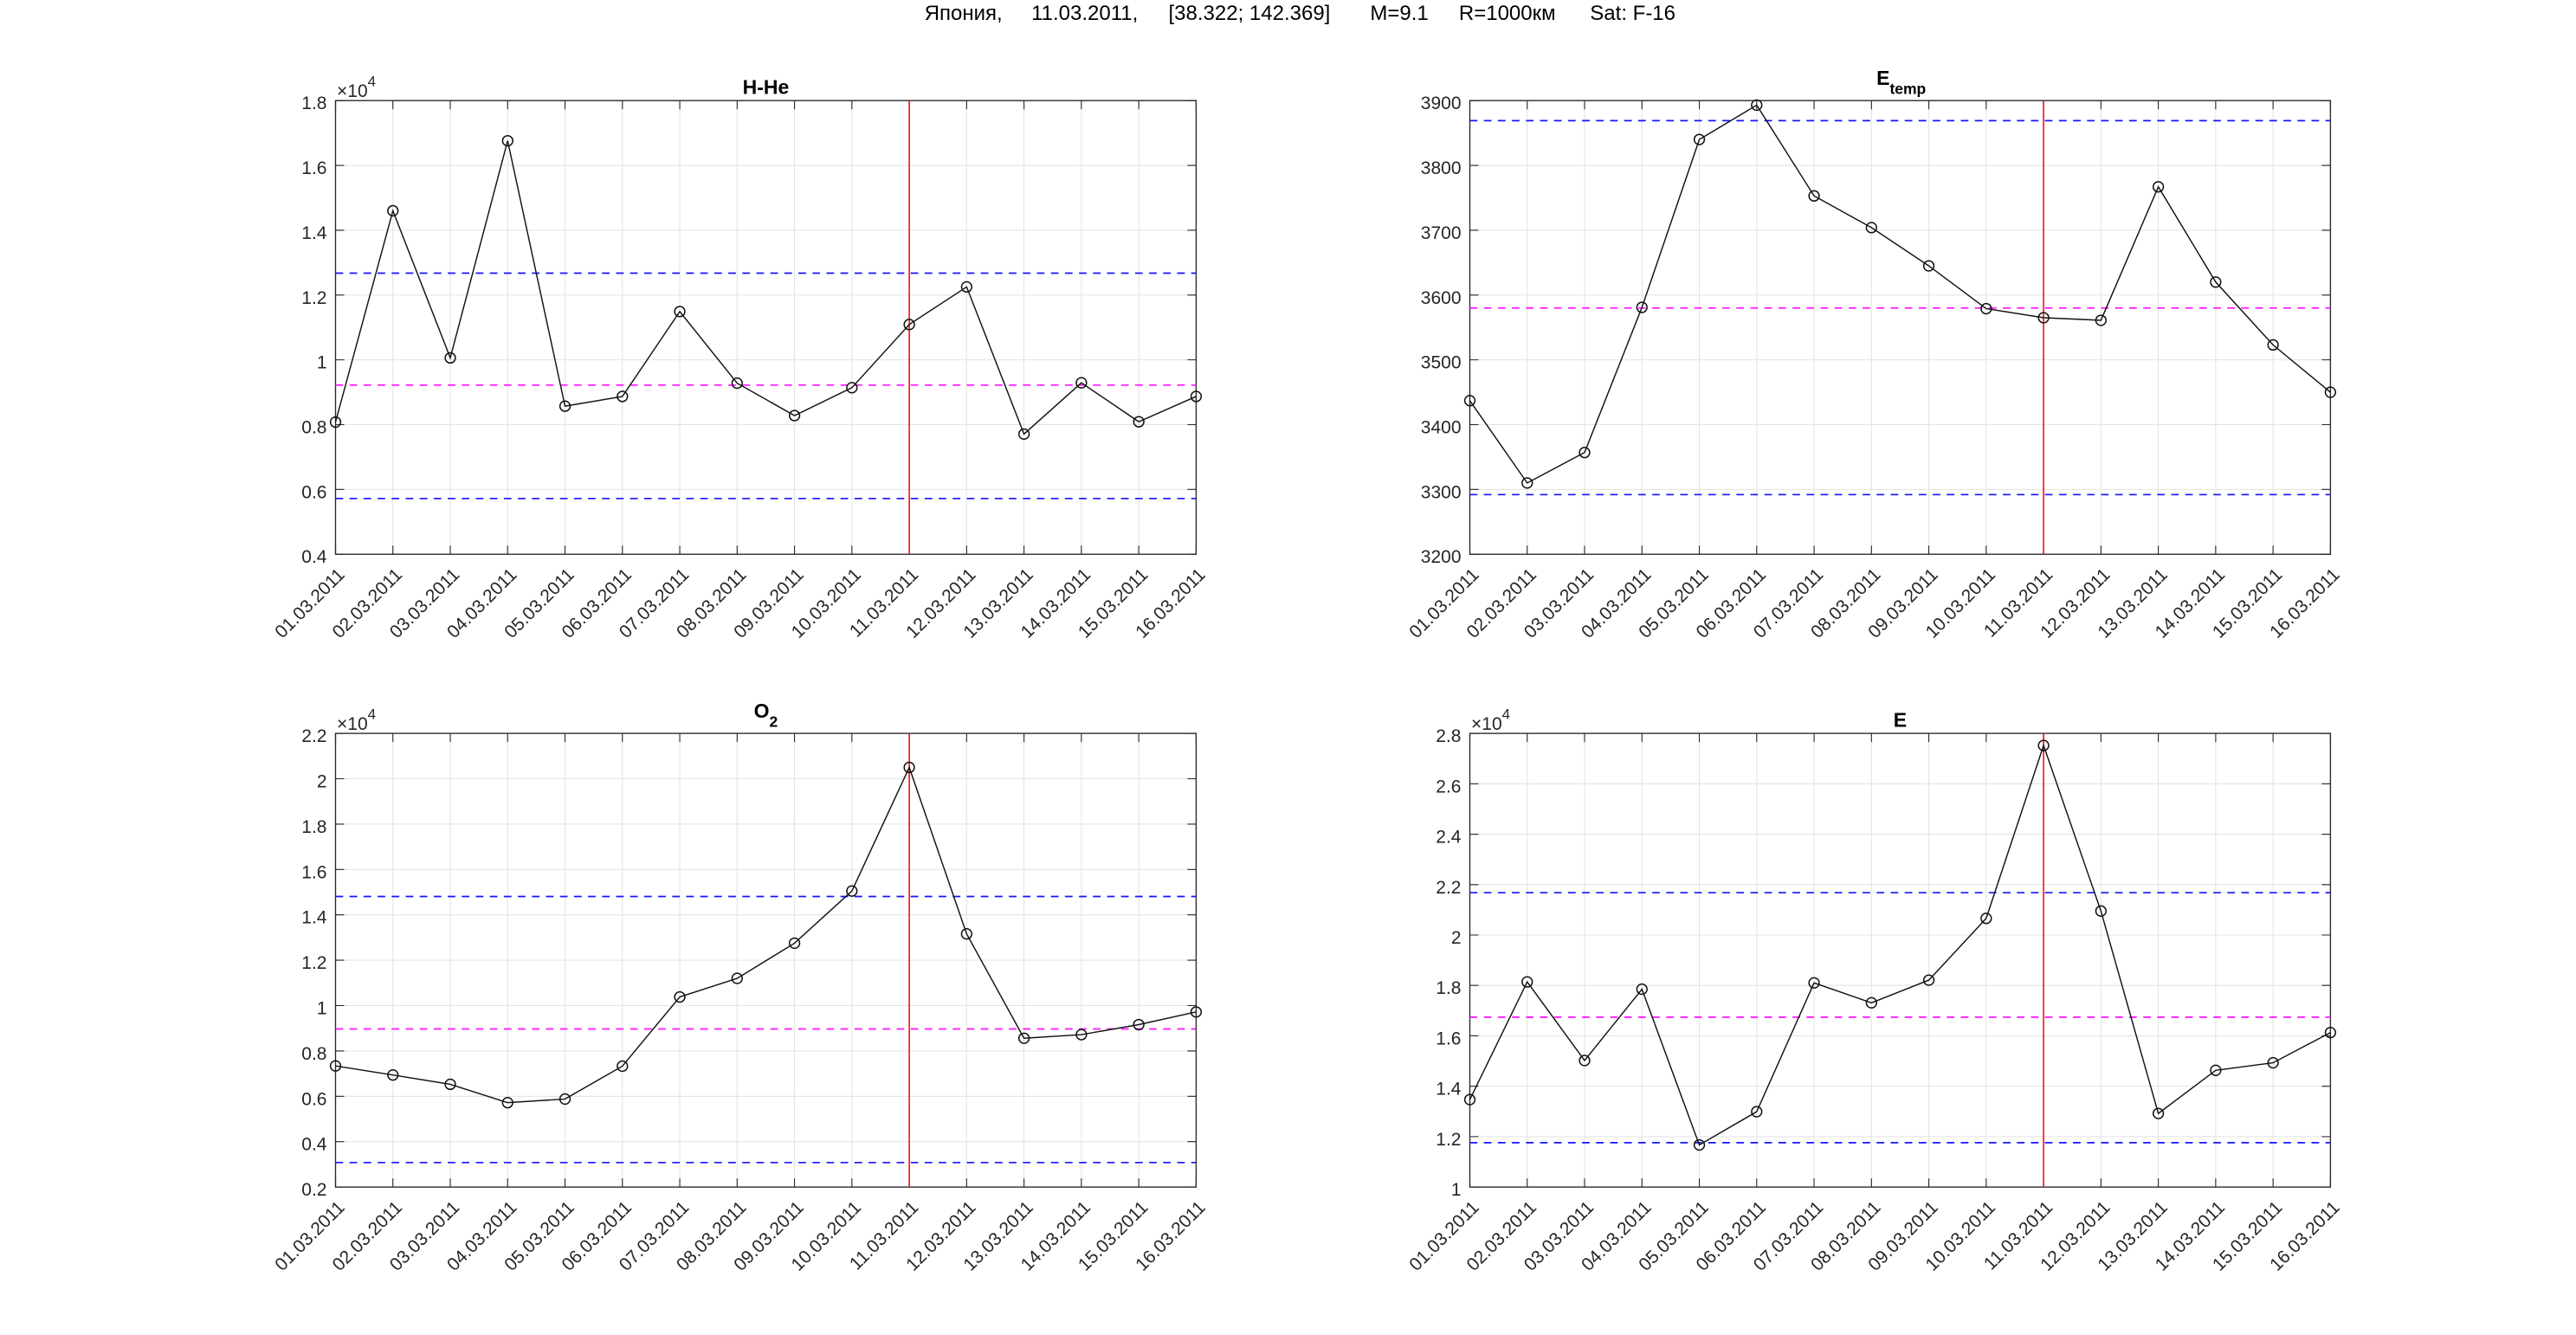 The image size is (2576, 1335). I want to click on svg-text: 3700, so click(1441, 233).